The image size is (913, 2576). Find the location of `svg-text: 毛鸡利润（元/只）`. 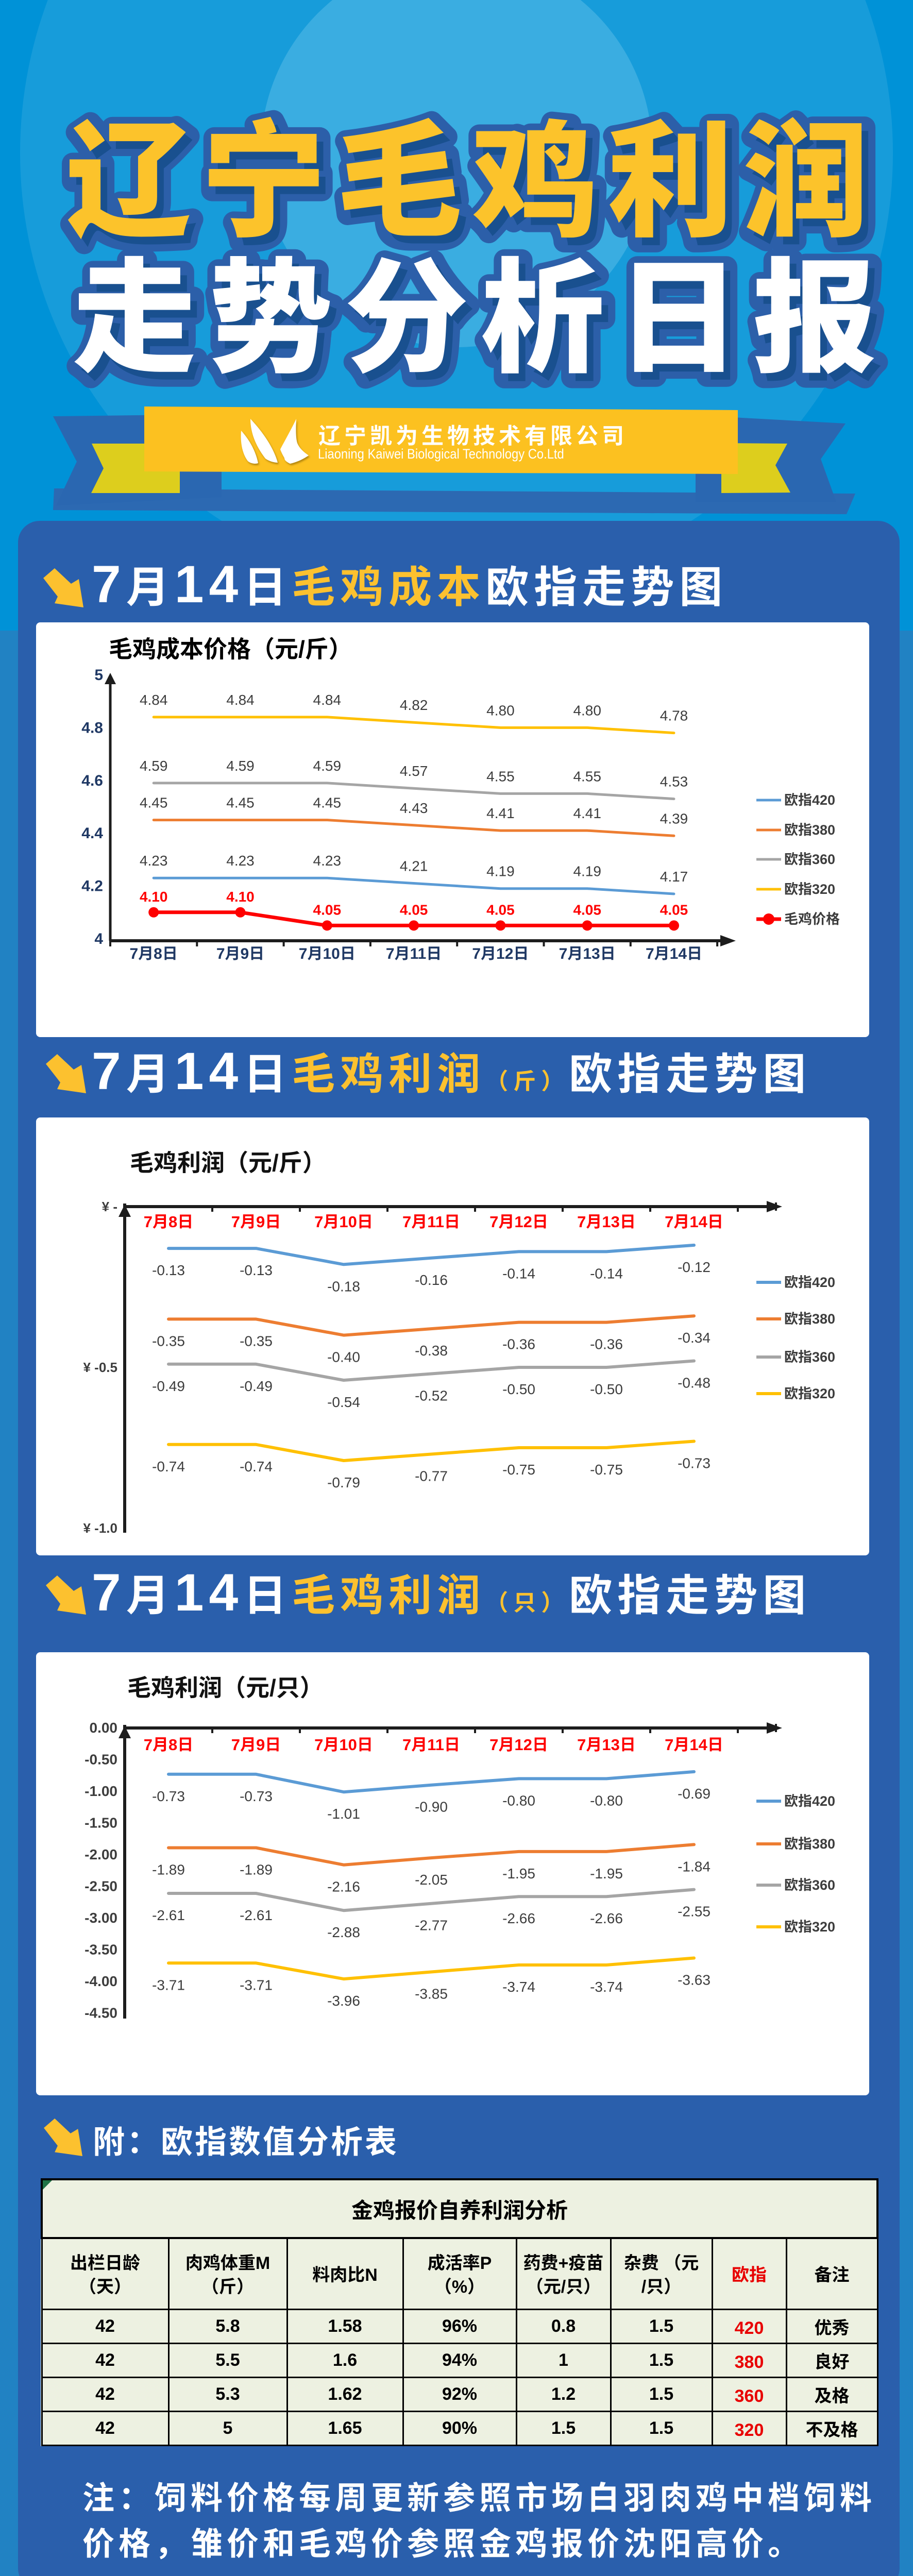

svg-text: 毛鸡利润（元/只） is located at coordinates (226, 1686).